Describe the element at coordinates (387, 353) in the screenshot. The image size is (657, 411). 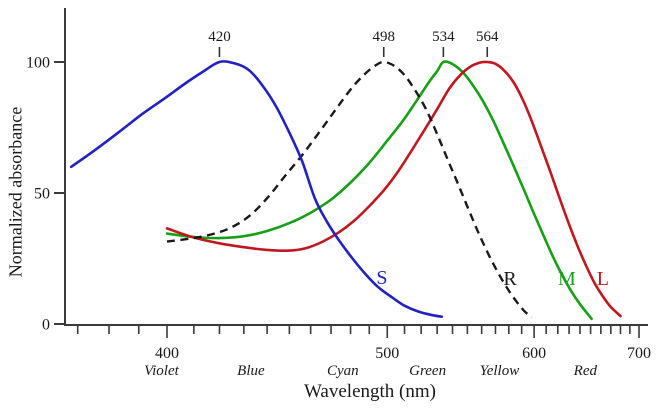
I see `x-tick-label: 500` at that location.